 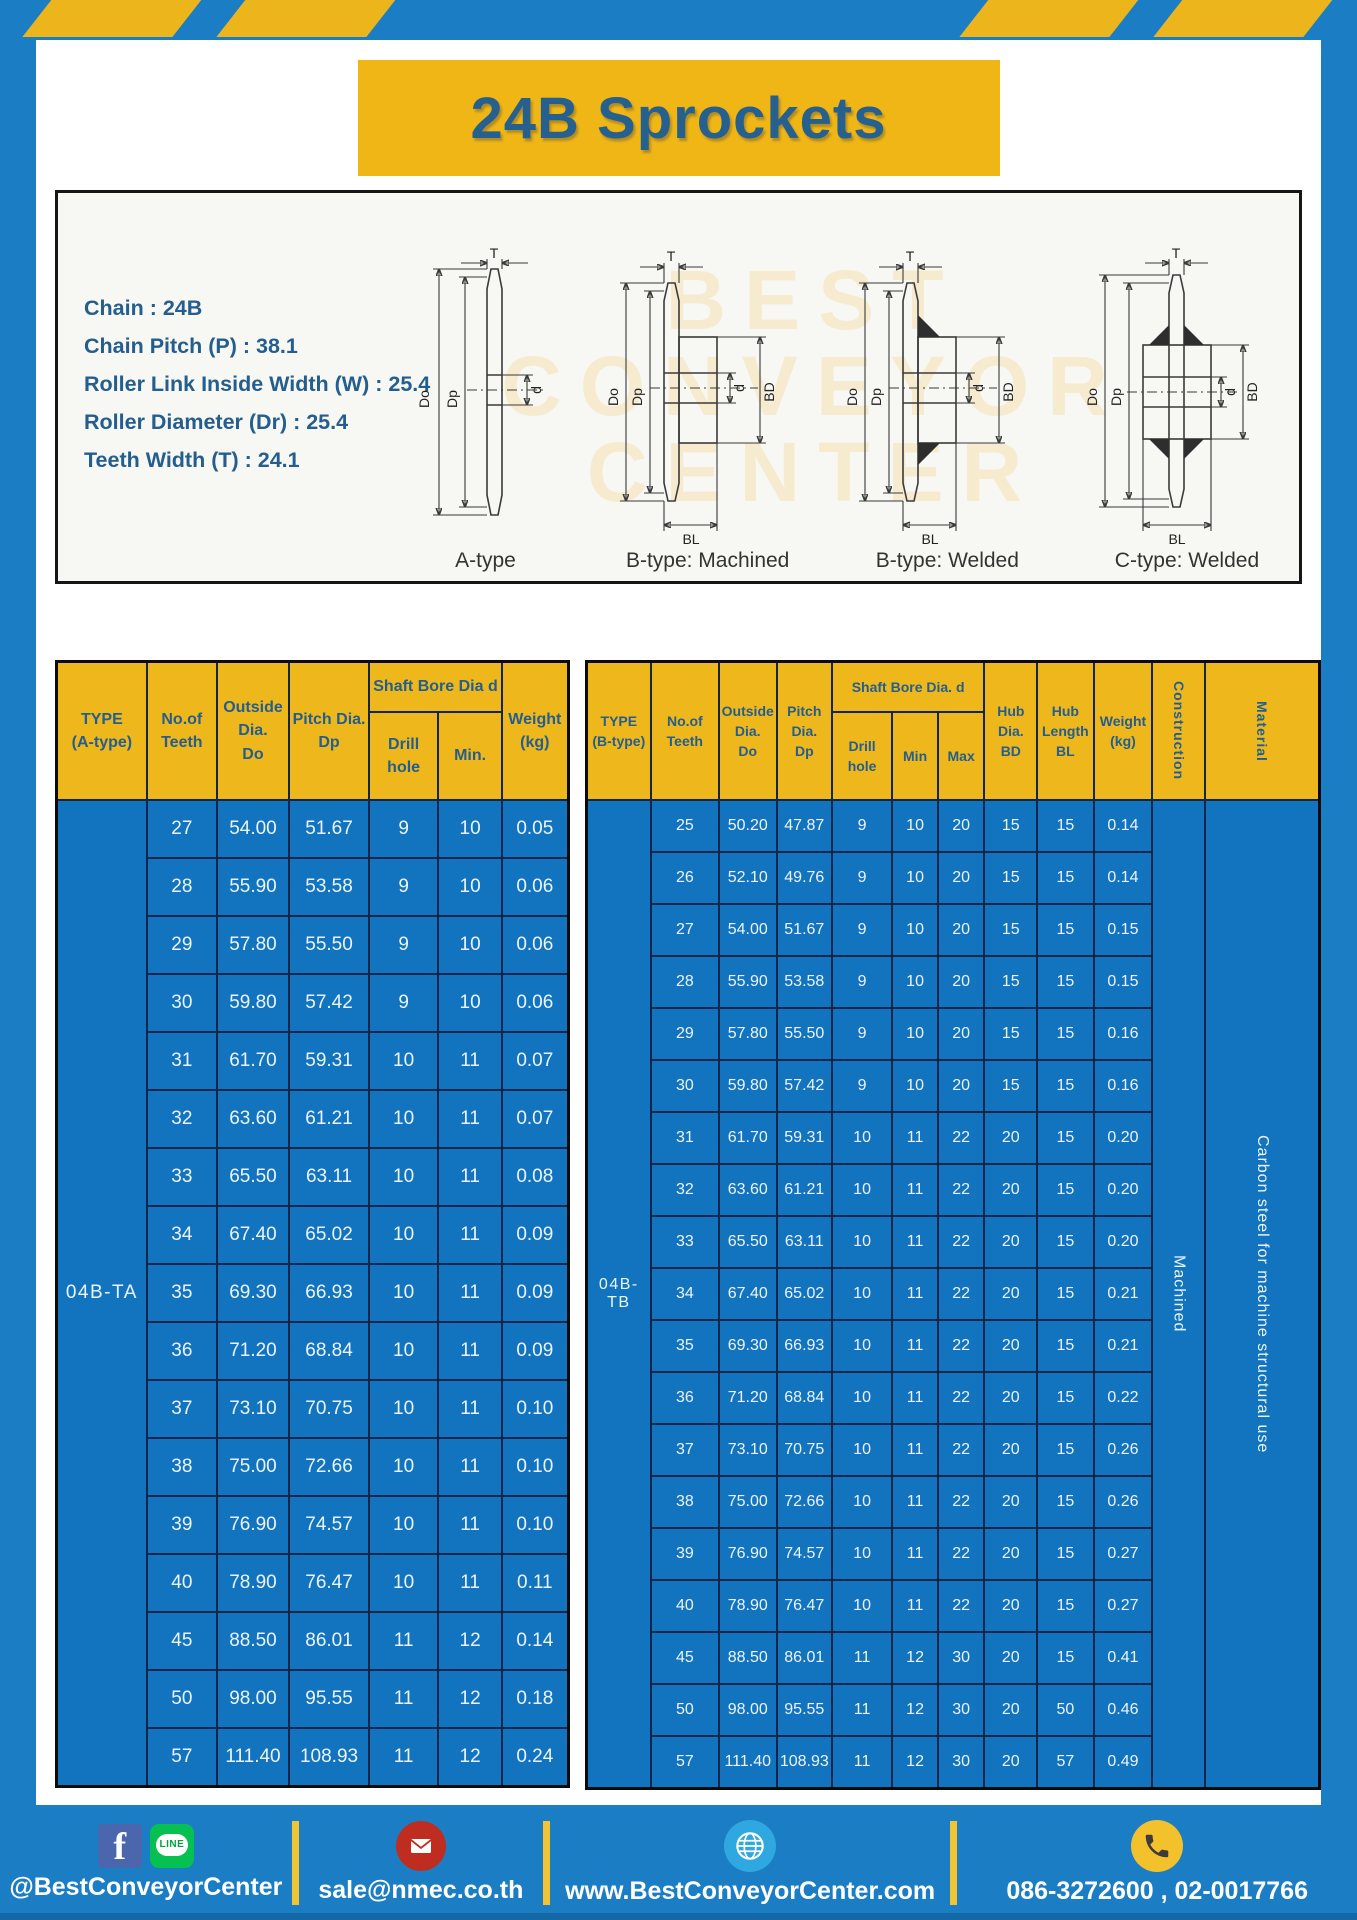 I want to click on dim-label: BL, so click(x=1176, y=539).